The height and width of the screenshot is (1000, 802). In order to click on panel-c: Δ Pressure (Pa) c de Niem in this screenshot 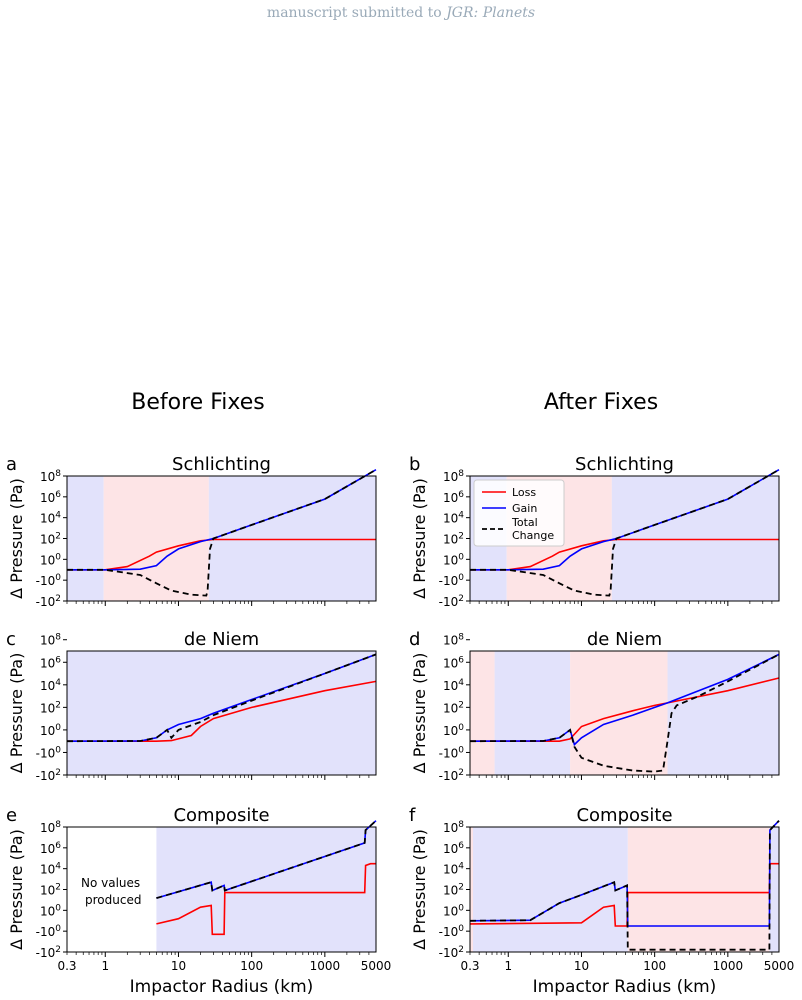, I will do `click(191, 704)`.